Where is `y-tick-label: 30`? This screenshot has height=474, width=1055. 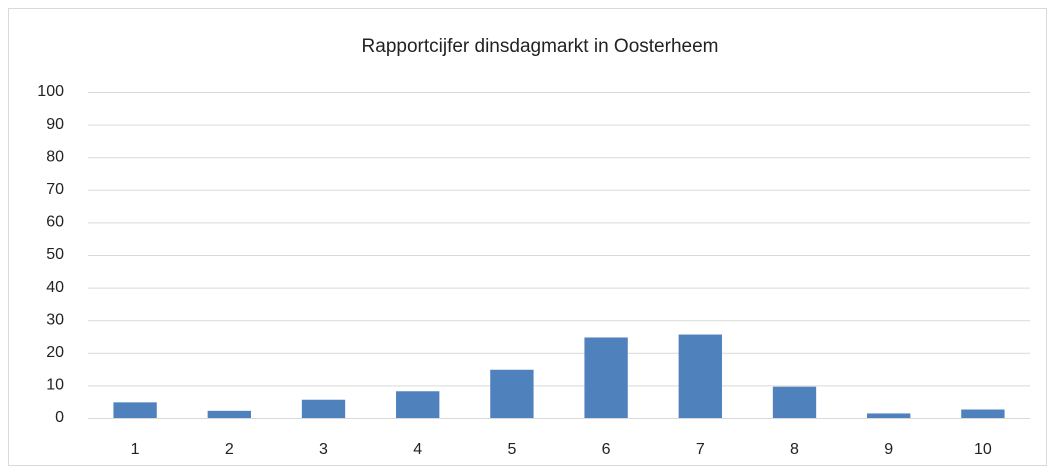 y-tick-label: 30 is located at coordinates (55, 319).